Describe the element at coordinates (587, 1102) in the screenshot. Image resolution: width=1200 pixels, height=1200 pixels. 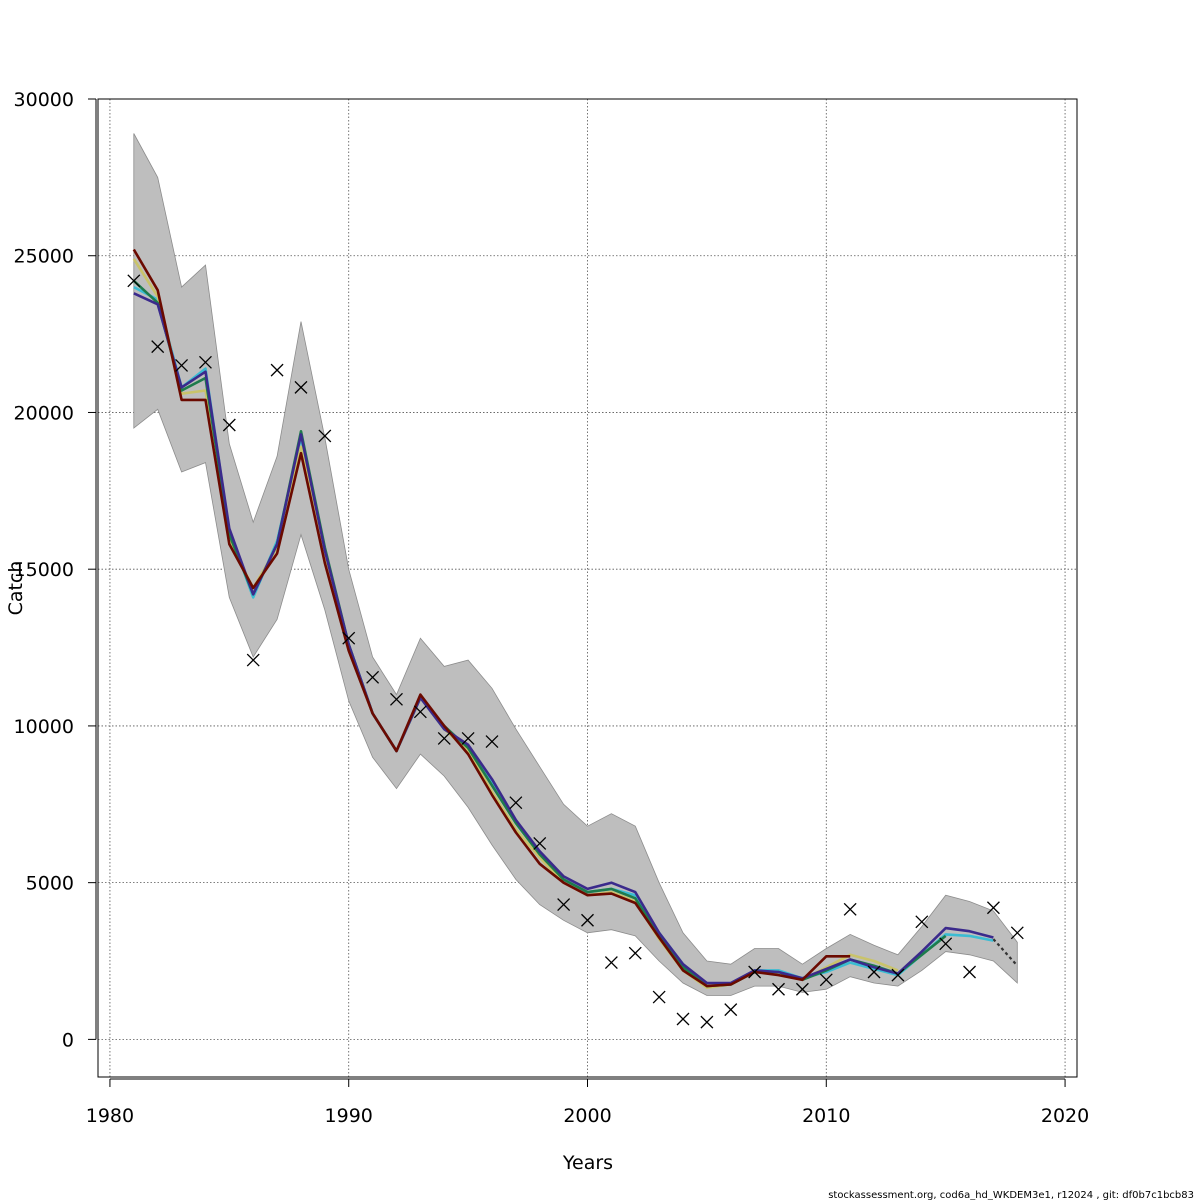
I see `x-axis: 1980 1990 2000 2010 2020` at that location.